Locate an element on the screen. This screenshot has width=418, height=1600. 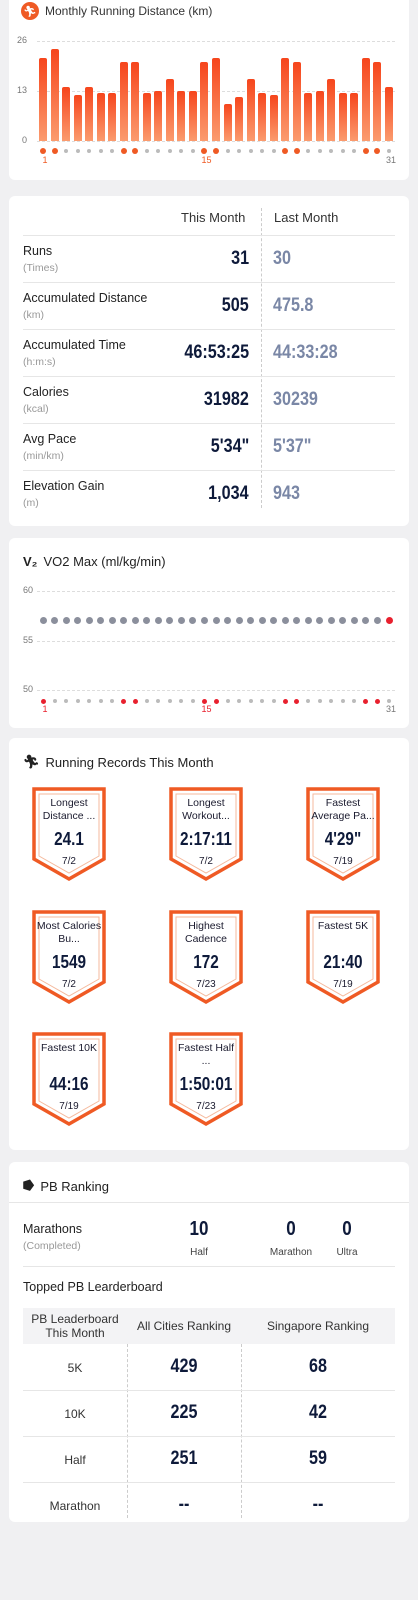
record-value: 2:17:11 is located at coordinates (206, 839).